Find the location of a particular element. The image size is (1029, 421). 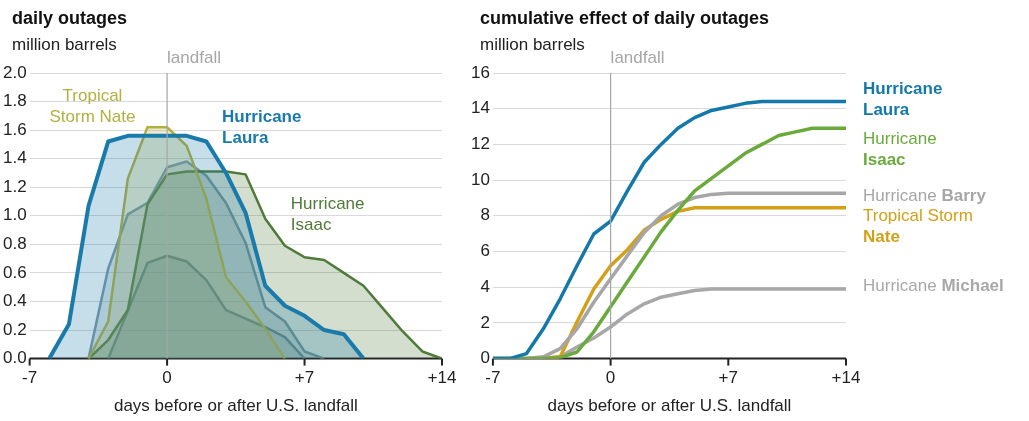

y-tick-label: 0 is located at coordinates (485, 358).